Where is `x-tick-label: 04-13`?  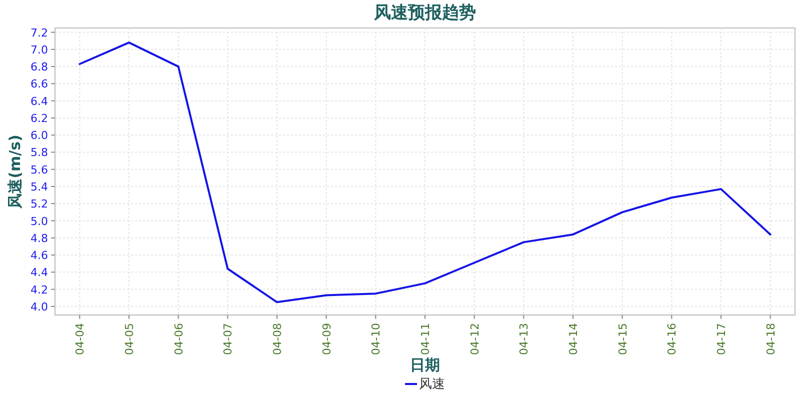
x-tick-label: 04-13 is located at coordinates (524, 339).